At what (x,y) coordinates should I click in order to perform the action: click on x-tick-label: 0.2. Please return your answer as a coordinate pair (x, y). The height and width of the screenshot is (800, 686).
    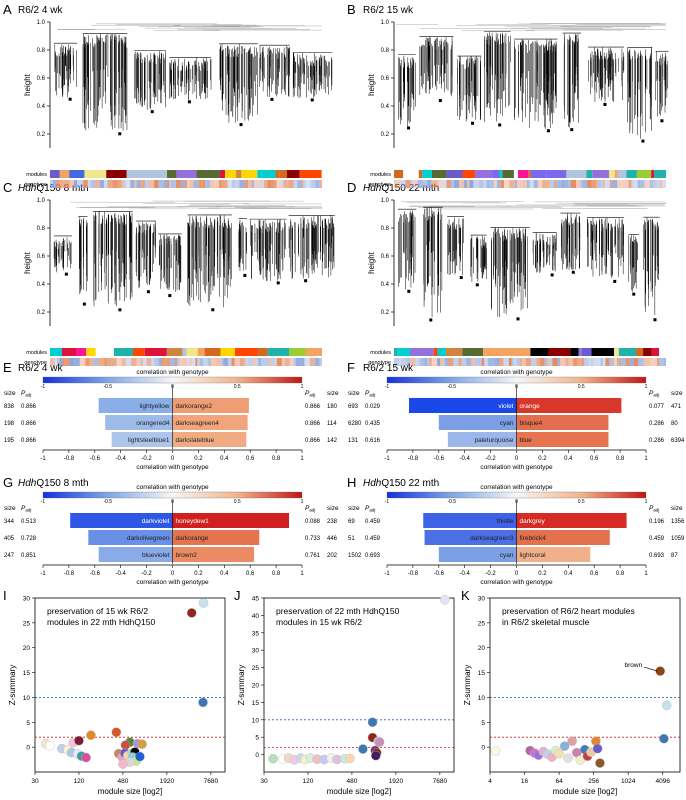
    Looking at the image, I should click on (198, 459).